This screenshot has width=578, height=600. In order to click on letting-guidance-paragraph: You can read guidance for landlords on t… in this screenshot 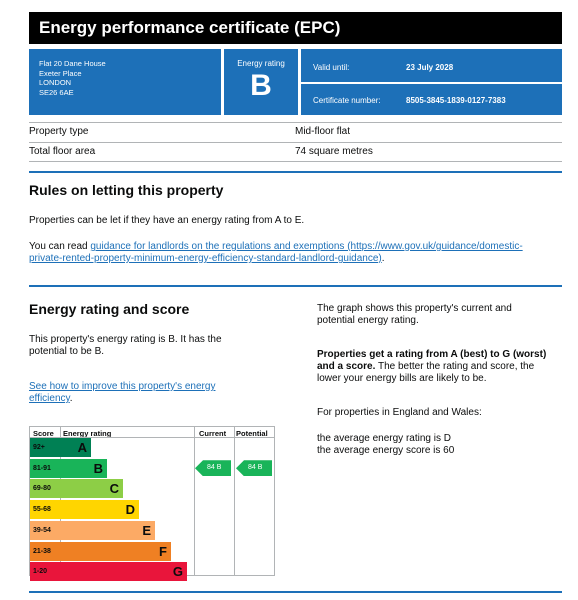, I will do `click(276, 253)`.